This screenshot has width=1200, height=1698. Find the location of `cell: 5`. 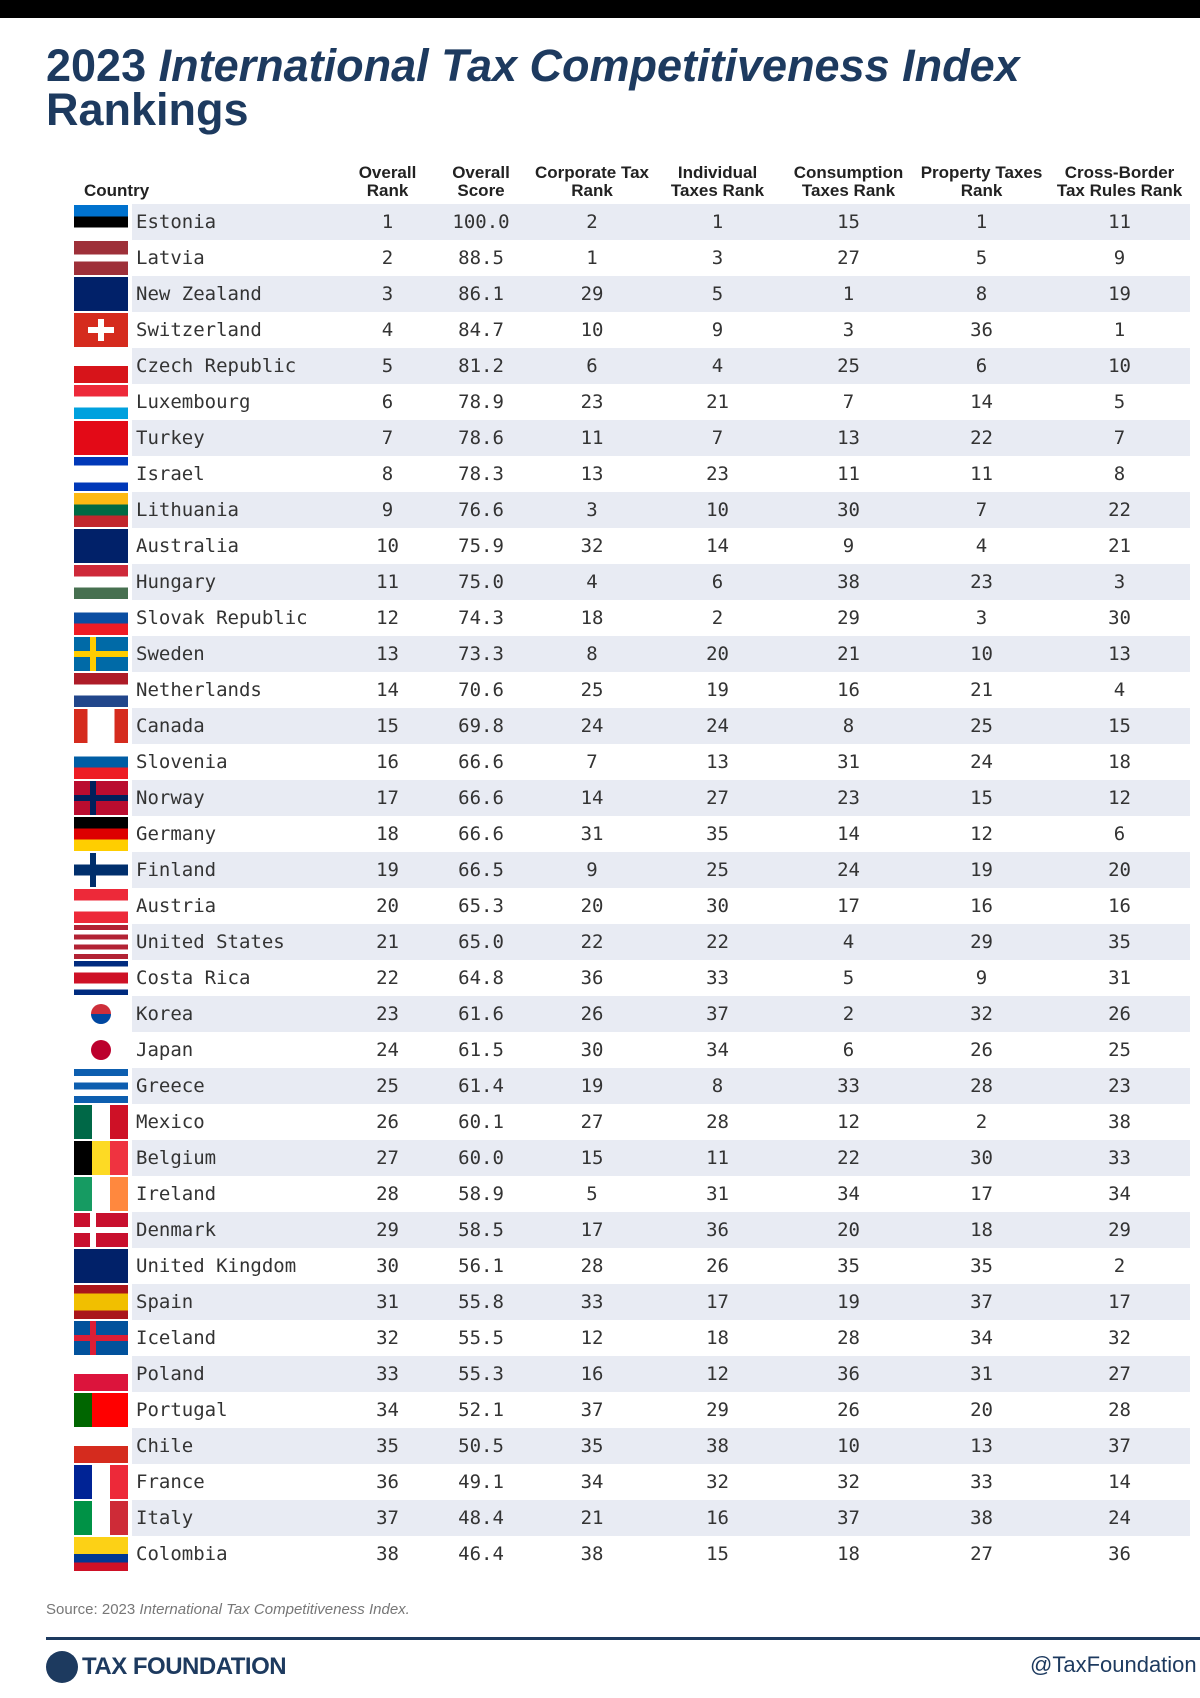

cell: 5 is located at coordinates (848, 978).